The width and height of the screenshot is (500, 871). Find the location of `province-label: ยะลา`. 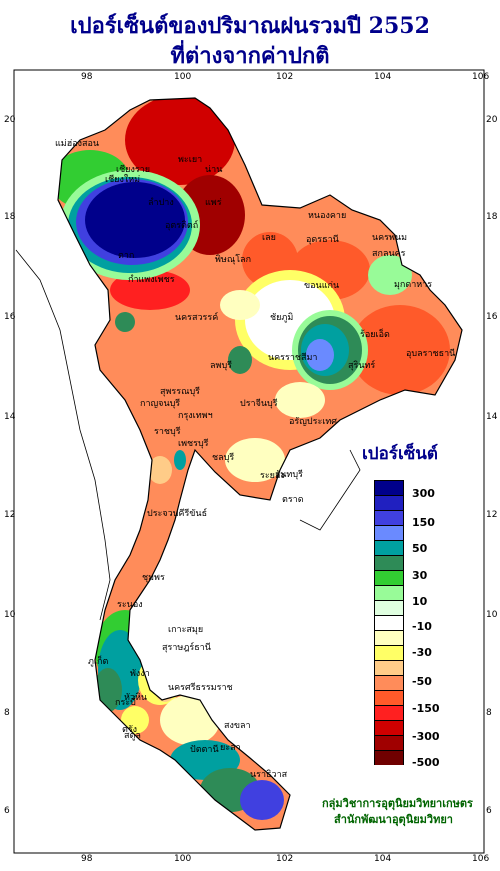

province-label: ยะลา is located at coordinates (230, 748).